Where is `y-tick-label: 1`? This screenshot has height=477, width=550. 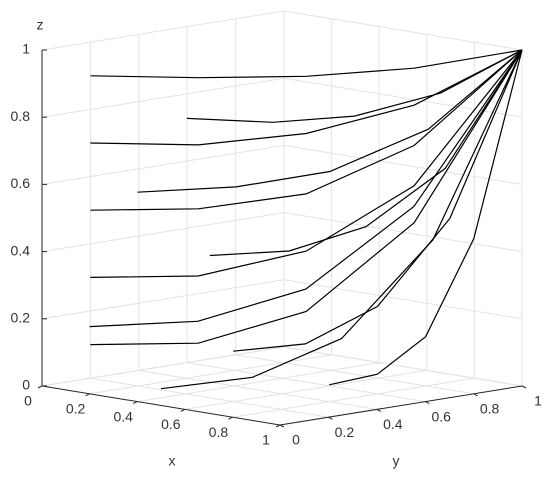
y-tick-label: 1 is located at coordinates (538, 401).